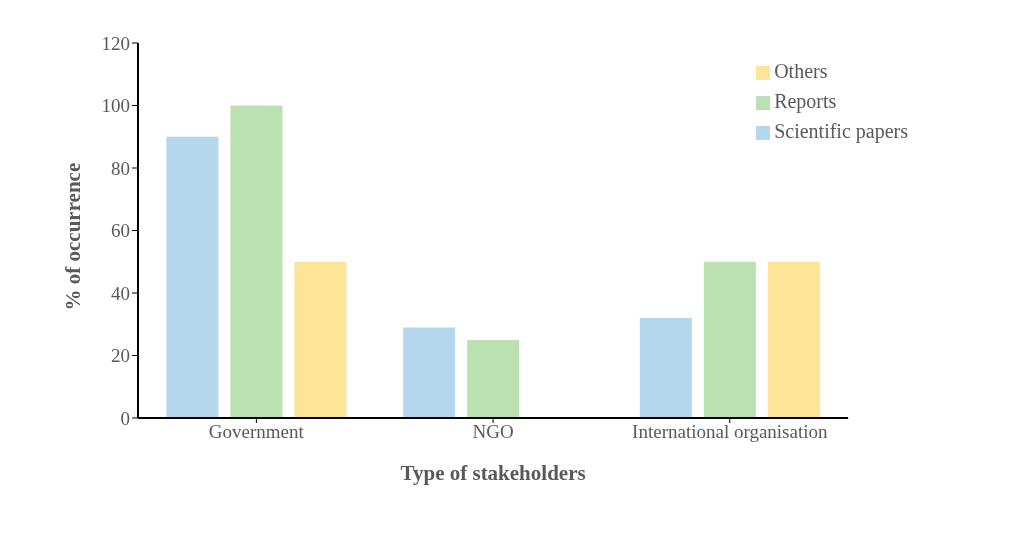 The height and width of the screenshot is (539, 1026). What do you see at coordinates (73, 236) in the screenshot?
I see `y-axis-title: % of occurrence` at bounding box center [73, 236].